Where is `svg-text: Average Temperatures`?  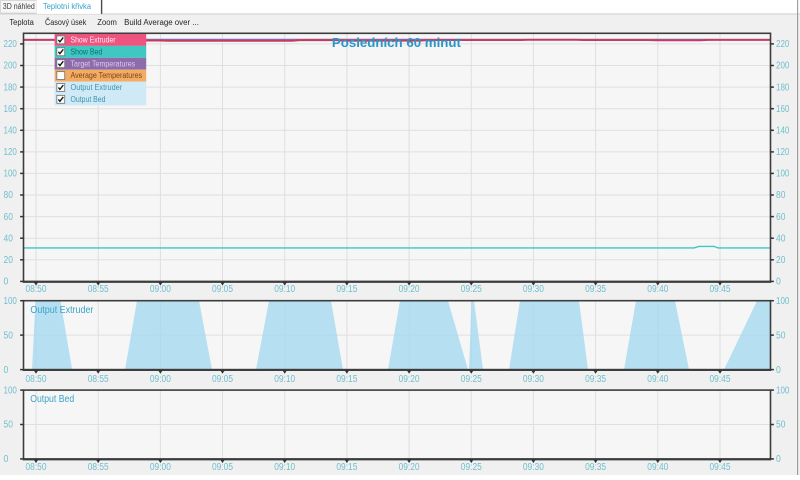
svg-text: Average Temperatures is located at coordinates (107, 75).